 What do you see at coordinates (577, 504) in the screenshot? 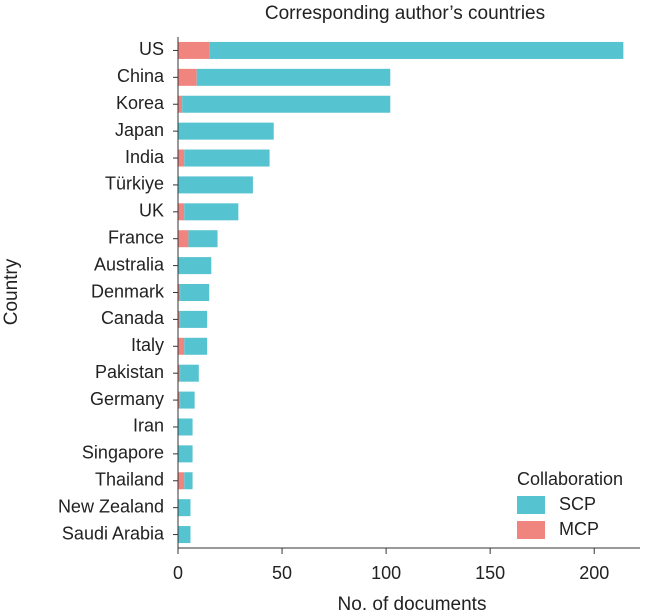
I see `legend-label: SCP` at bounding box center [577, 504].